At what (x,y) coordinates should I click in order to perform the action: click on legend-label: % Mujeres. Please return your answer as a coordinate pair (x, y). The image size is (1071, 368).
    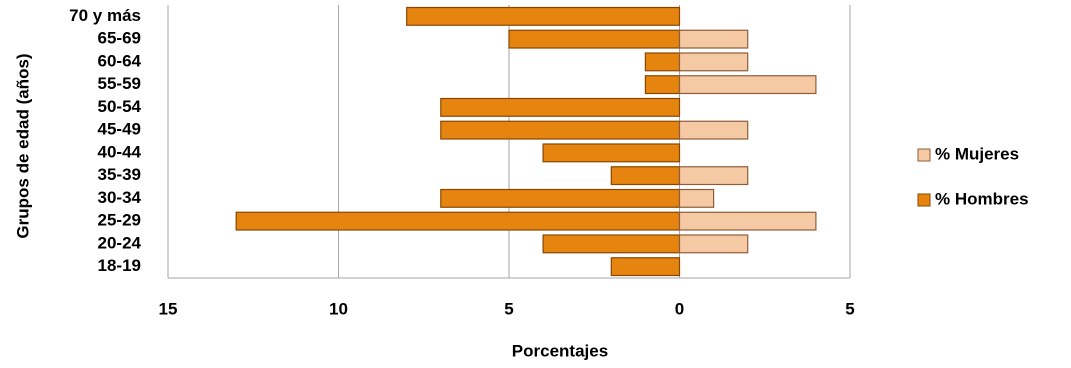
    Looking at the image, I should click on (977, 153).